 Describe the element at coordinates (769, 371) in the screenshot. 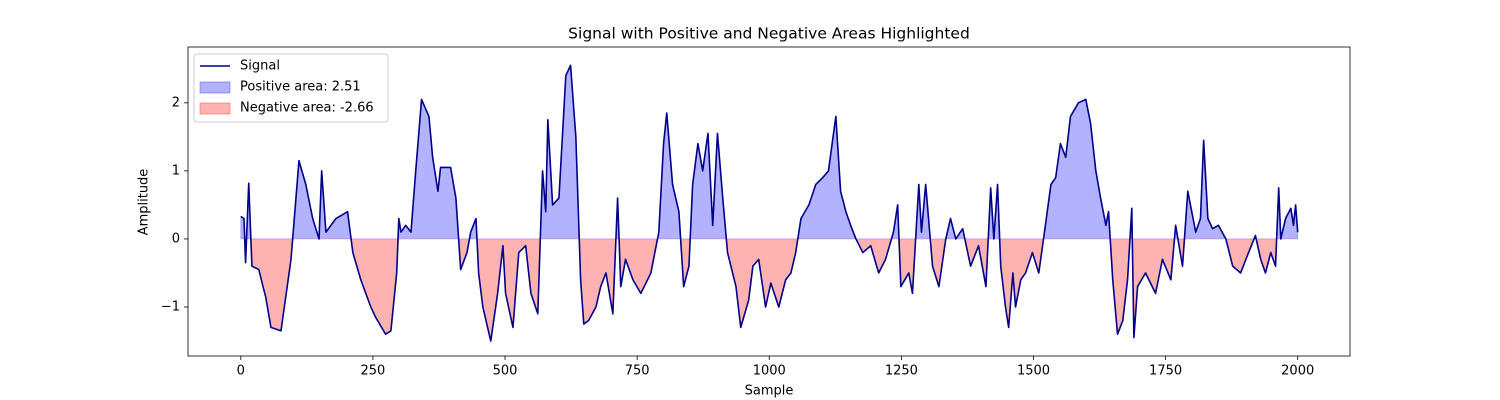

I see `x-tick-label: 1000` at that location.